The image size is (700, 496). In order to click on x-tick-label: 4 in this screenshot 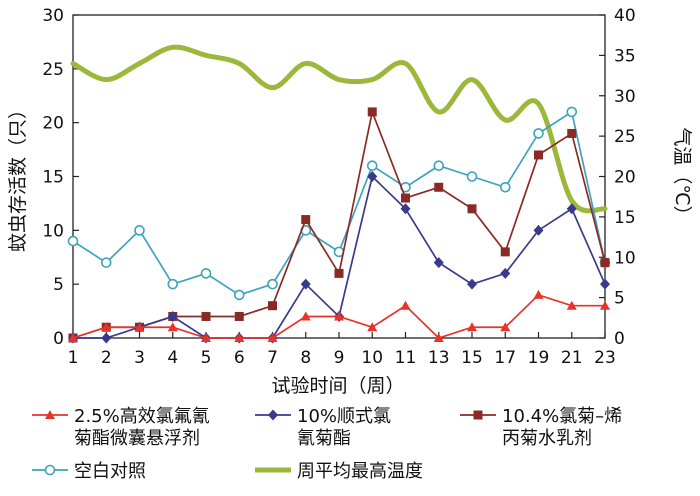, I will do `click(172, 358)`.